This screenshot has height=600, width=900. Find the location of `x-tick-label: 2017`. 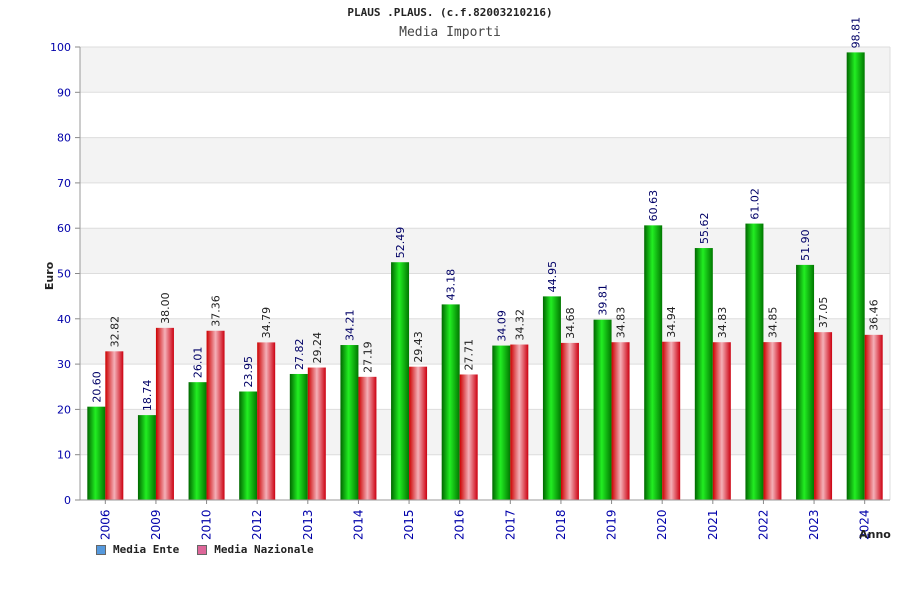

x-tick-label: 2017 is located at coordinates (510, 524).